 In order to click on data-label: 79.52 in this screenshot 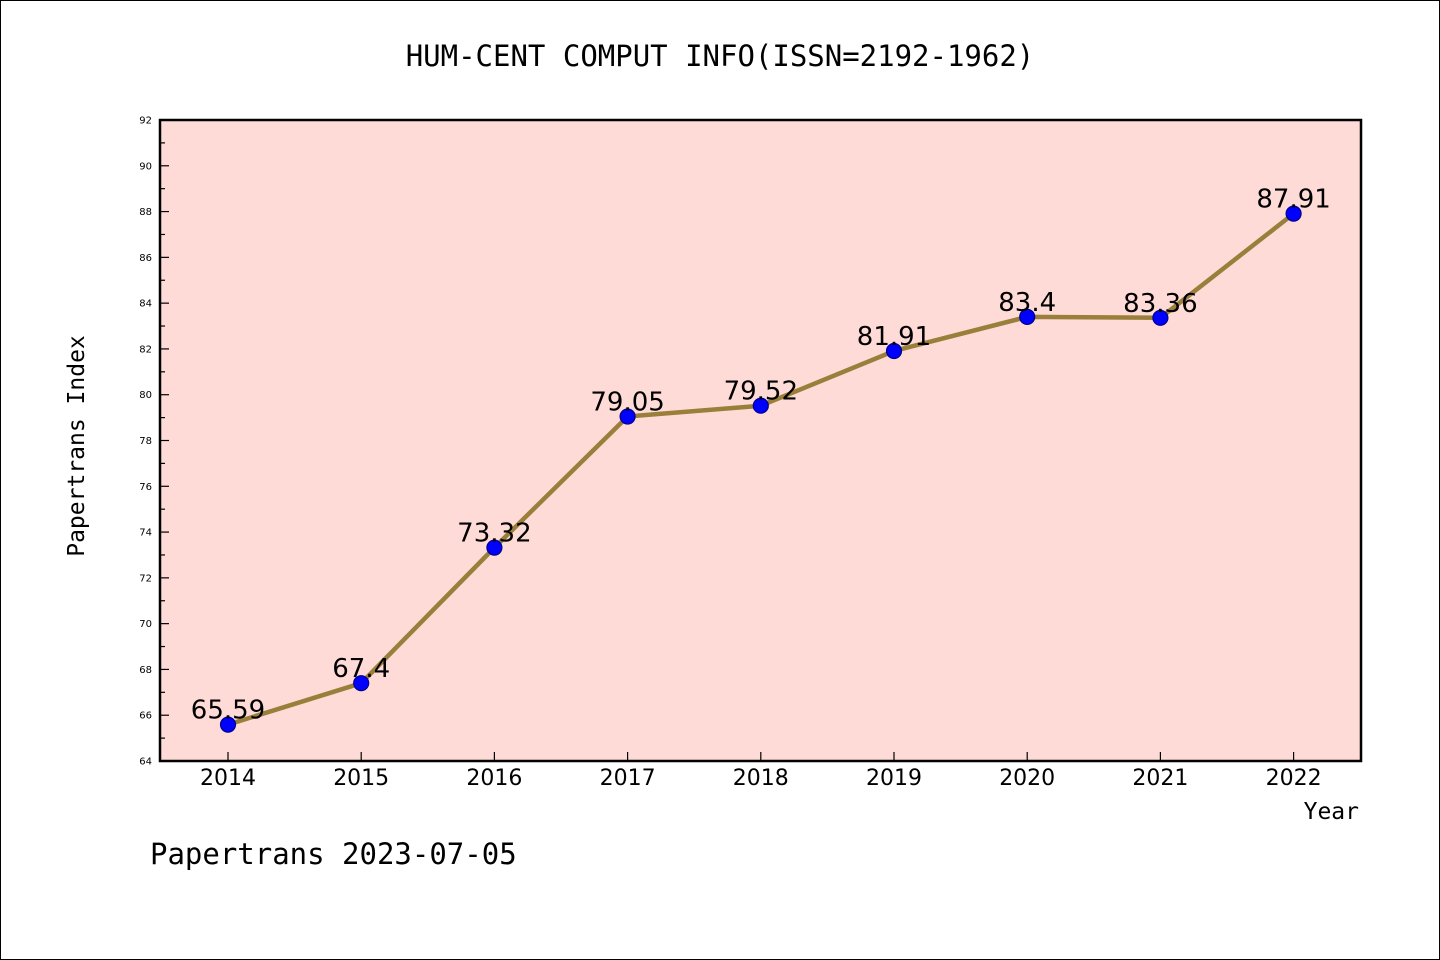, I will do `click(761, 392)`.